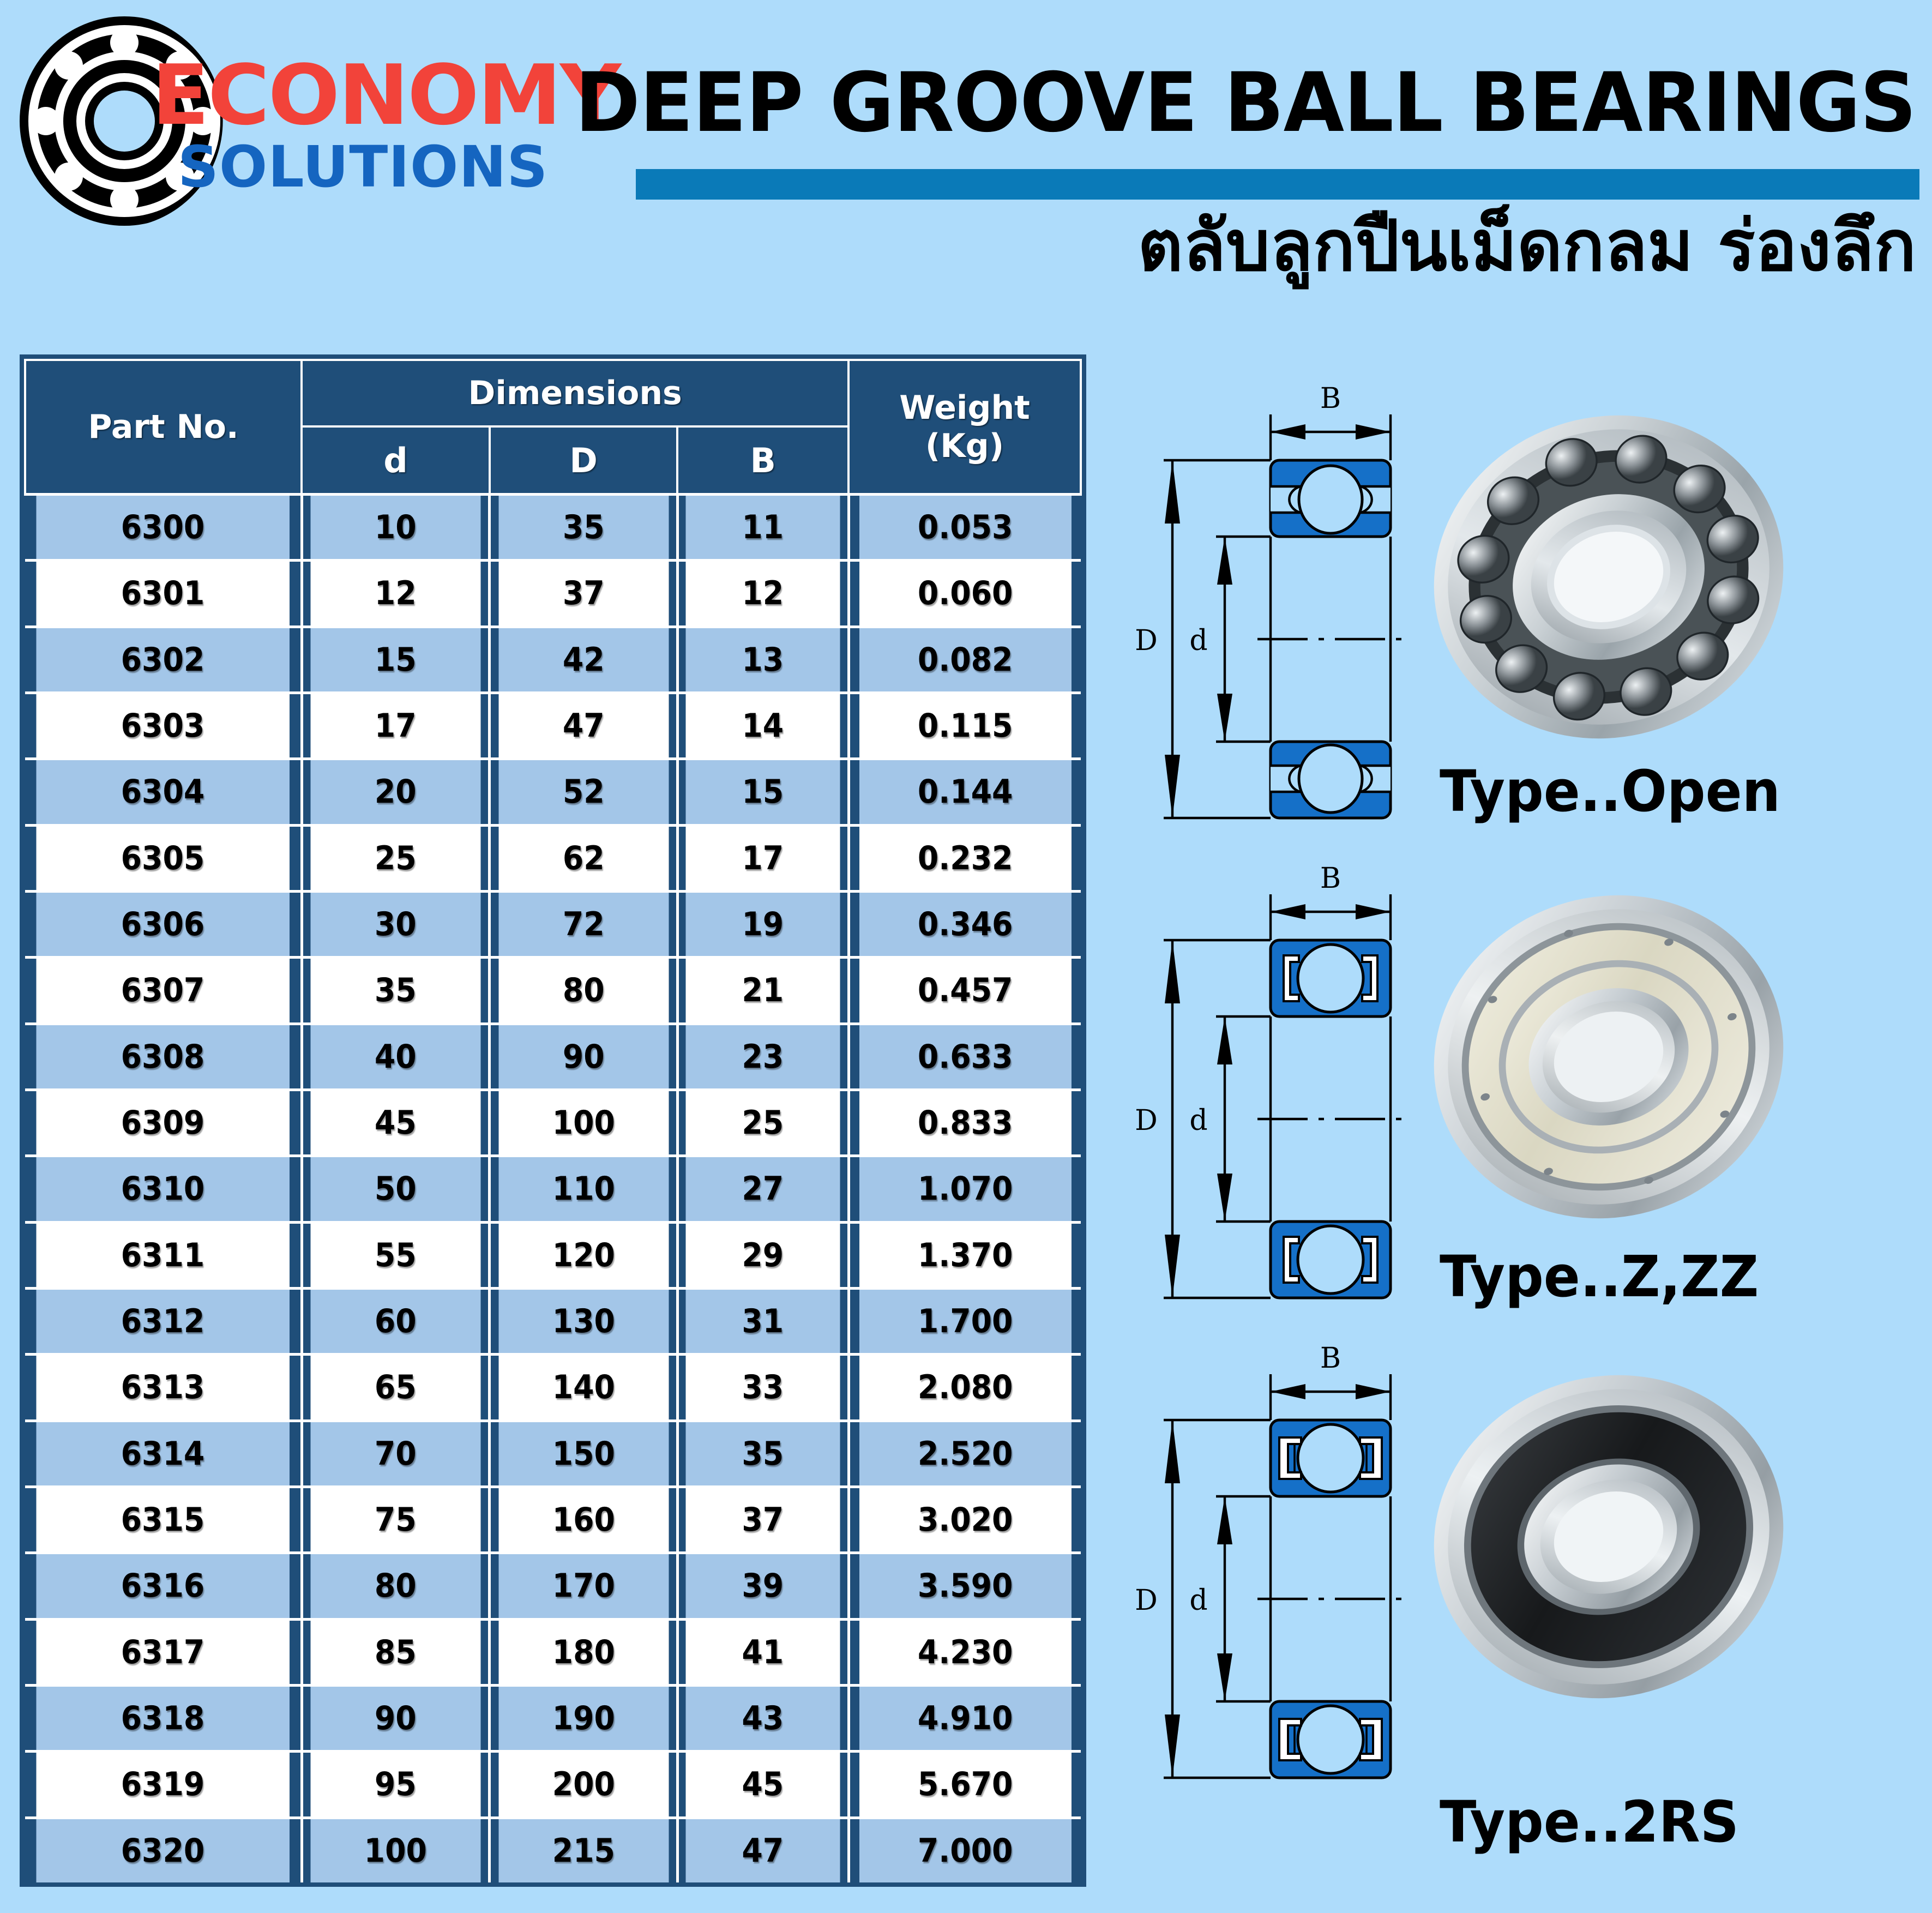 Image resolution: width=1932 pixels, height=1913 pixels. I want to click on diagram-row-z-zz: B D d, so click(1518, 1101).